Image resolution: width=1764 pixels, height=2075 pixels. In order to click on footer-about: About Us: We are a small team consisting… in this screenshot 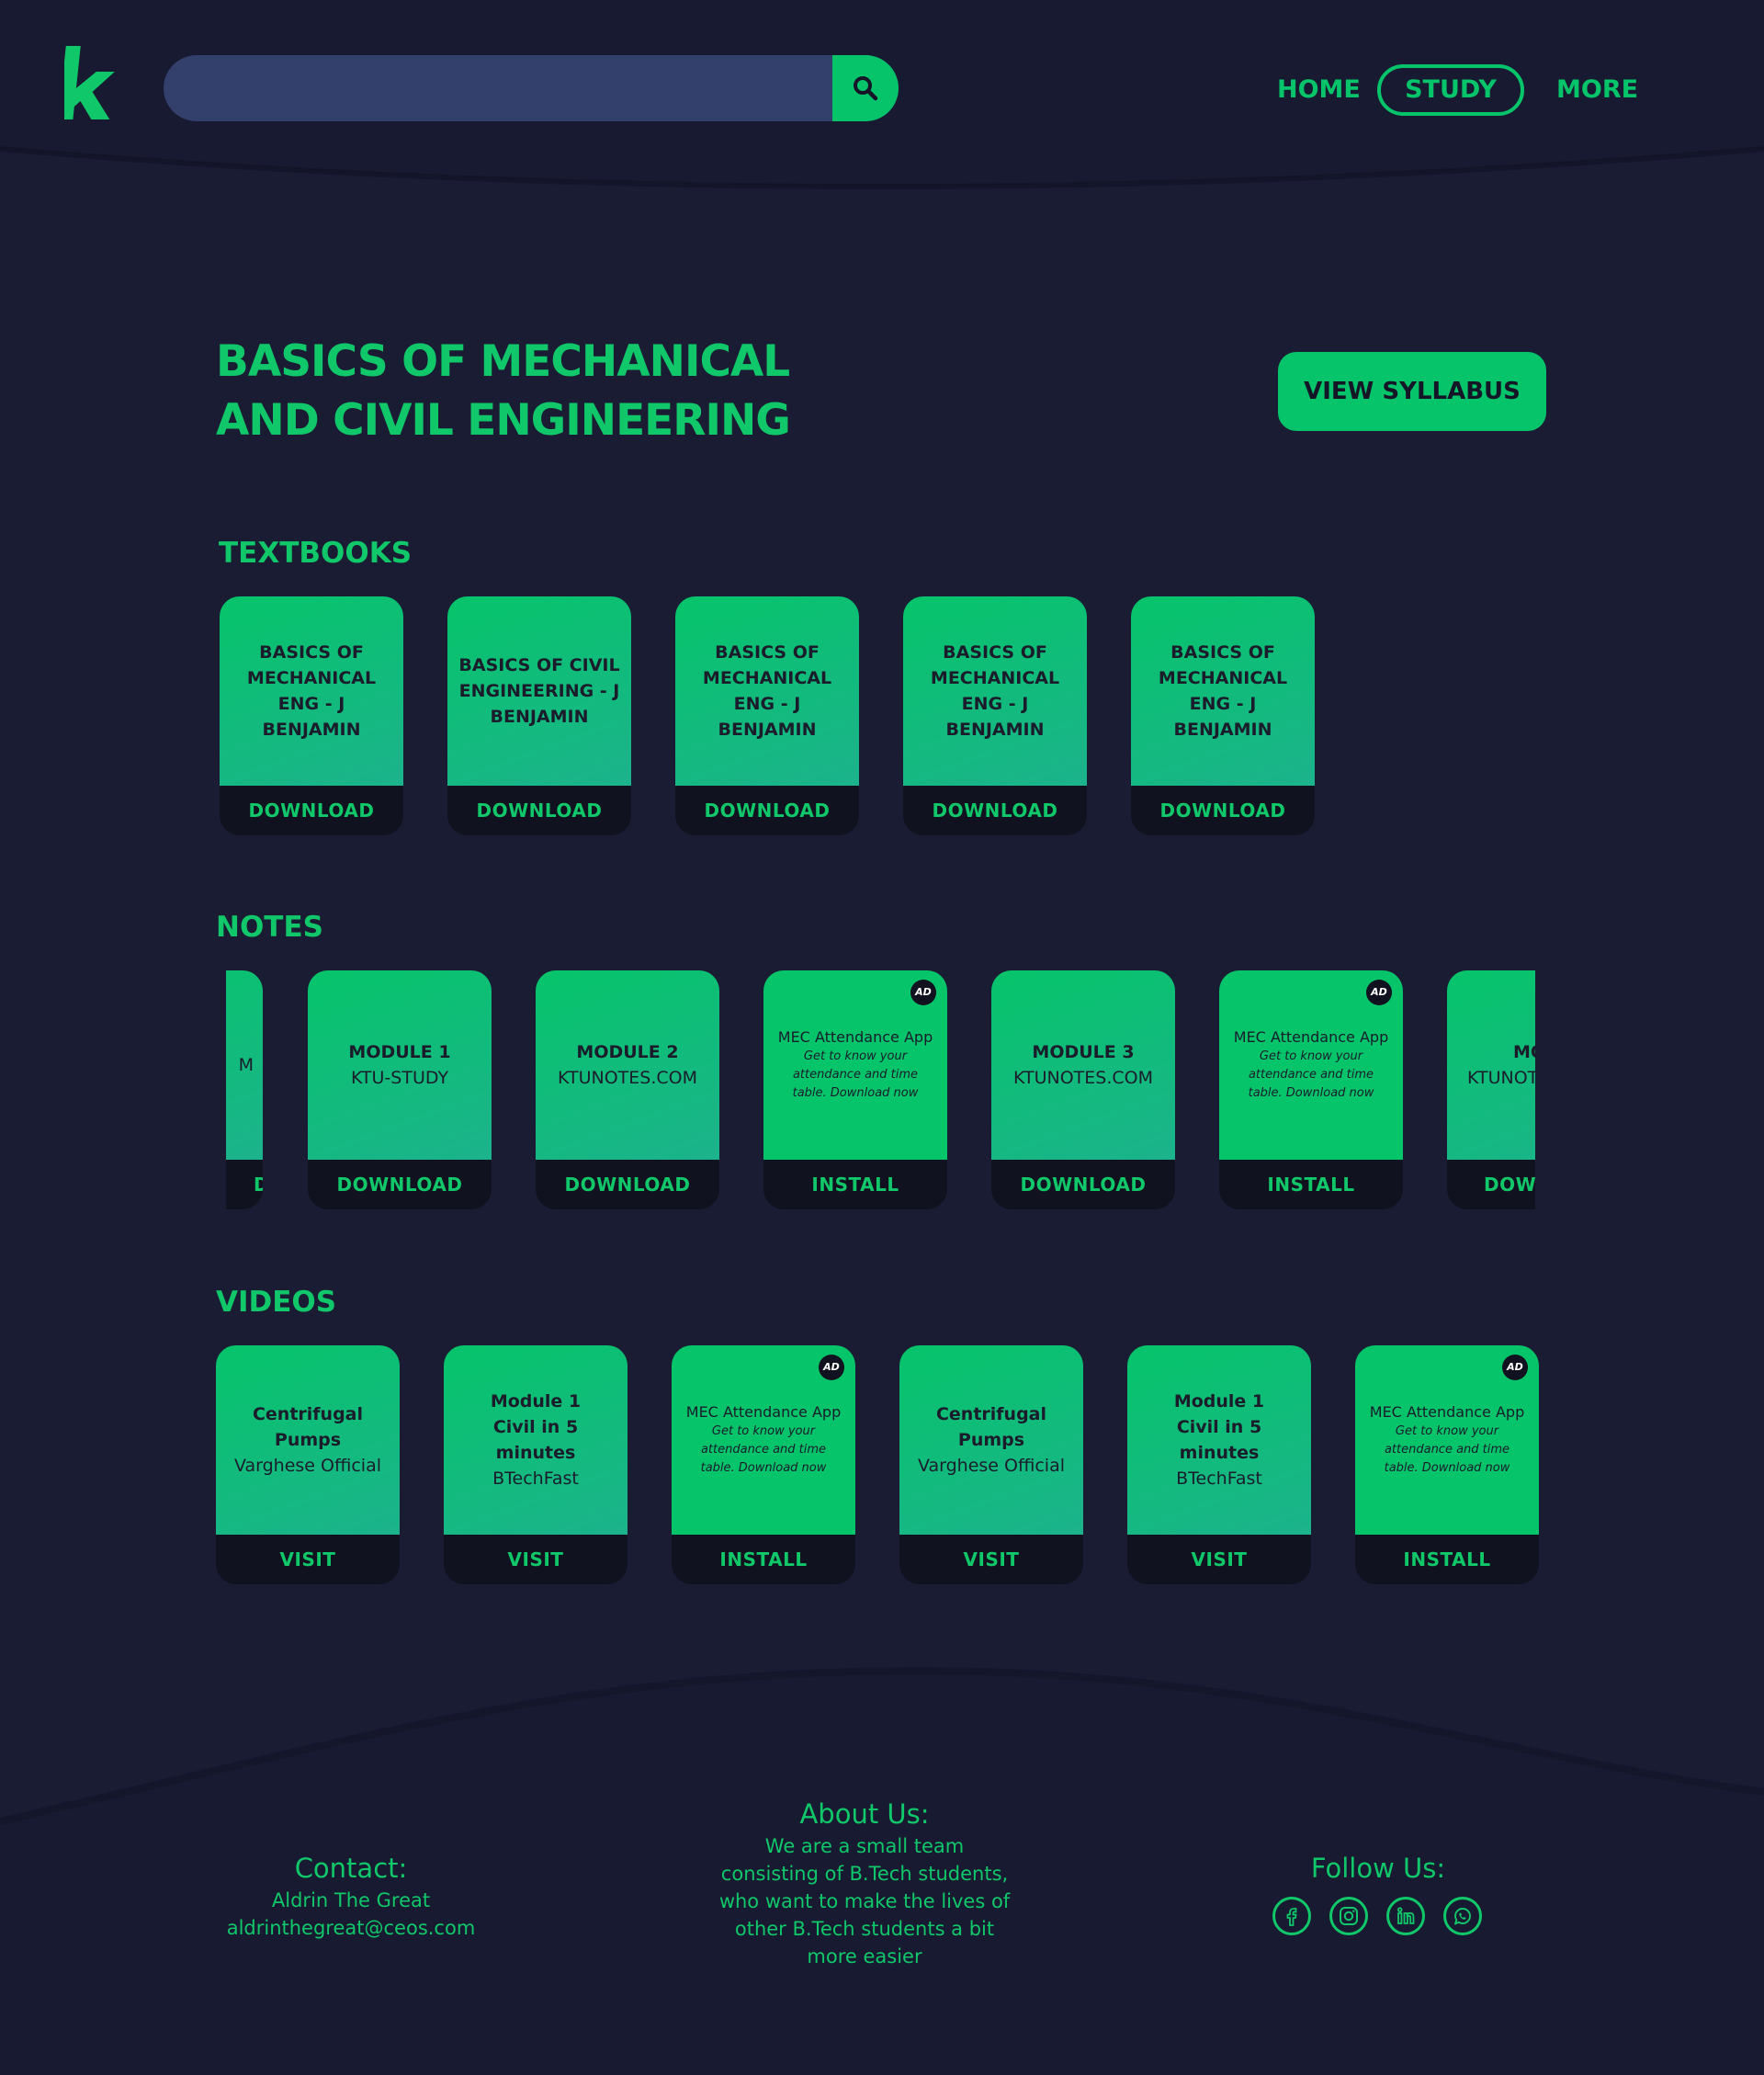, I will do `click(865, 1883)`.